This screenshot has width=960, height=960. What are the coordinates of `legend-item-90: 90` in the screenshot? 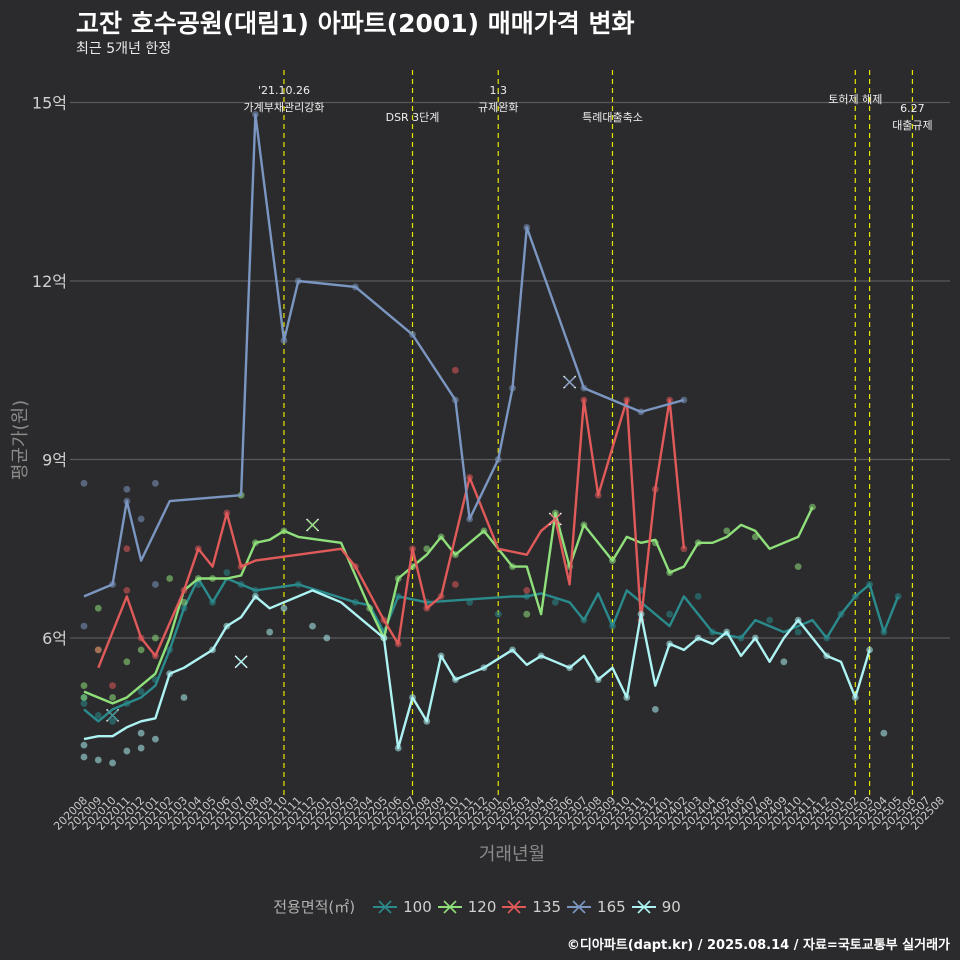 It's located at (656, 906).